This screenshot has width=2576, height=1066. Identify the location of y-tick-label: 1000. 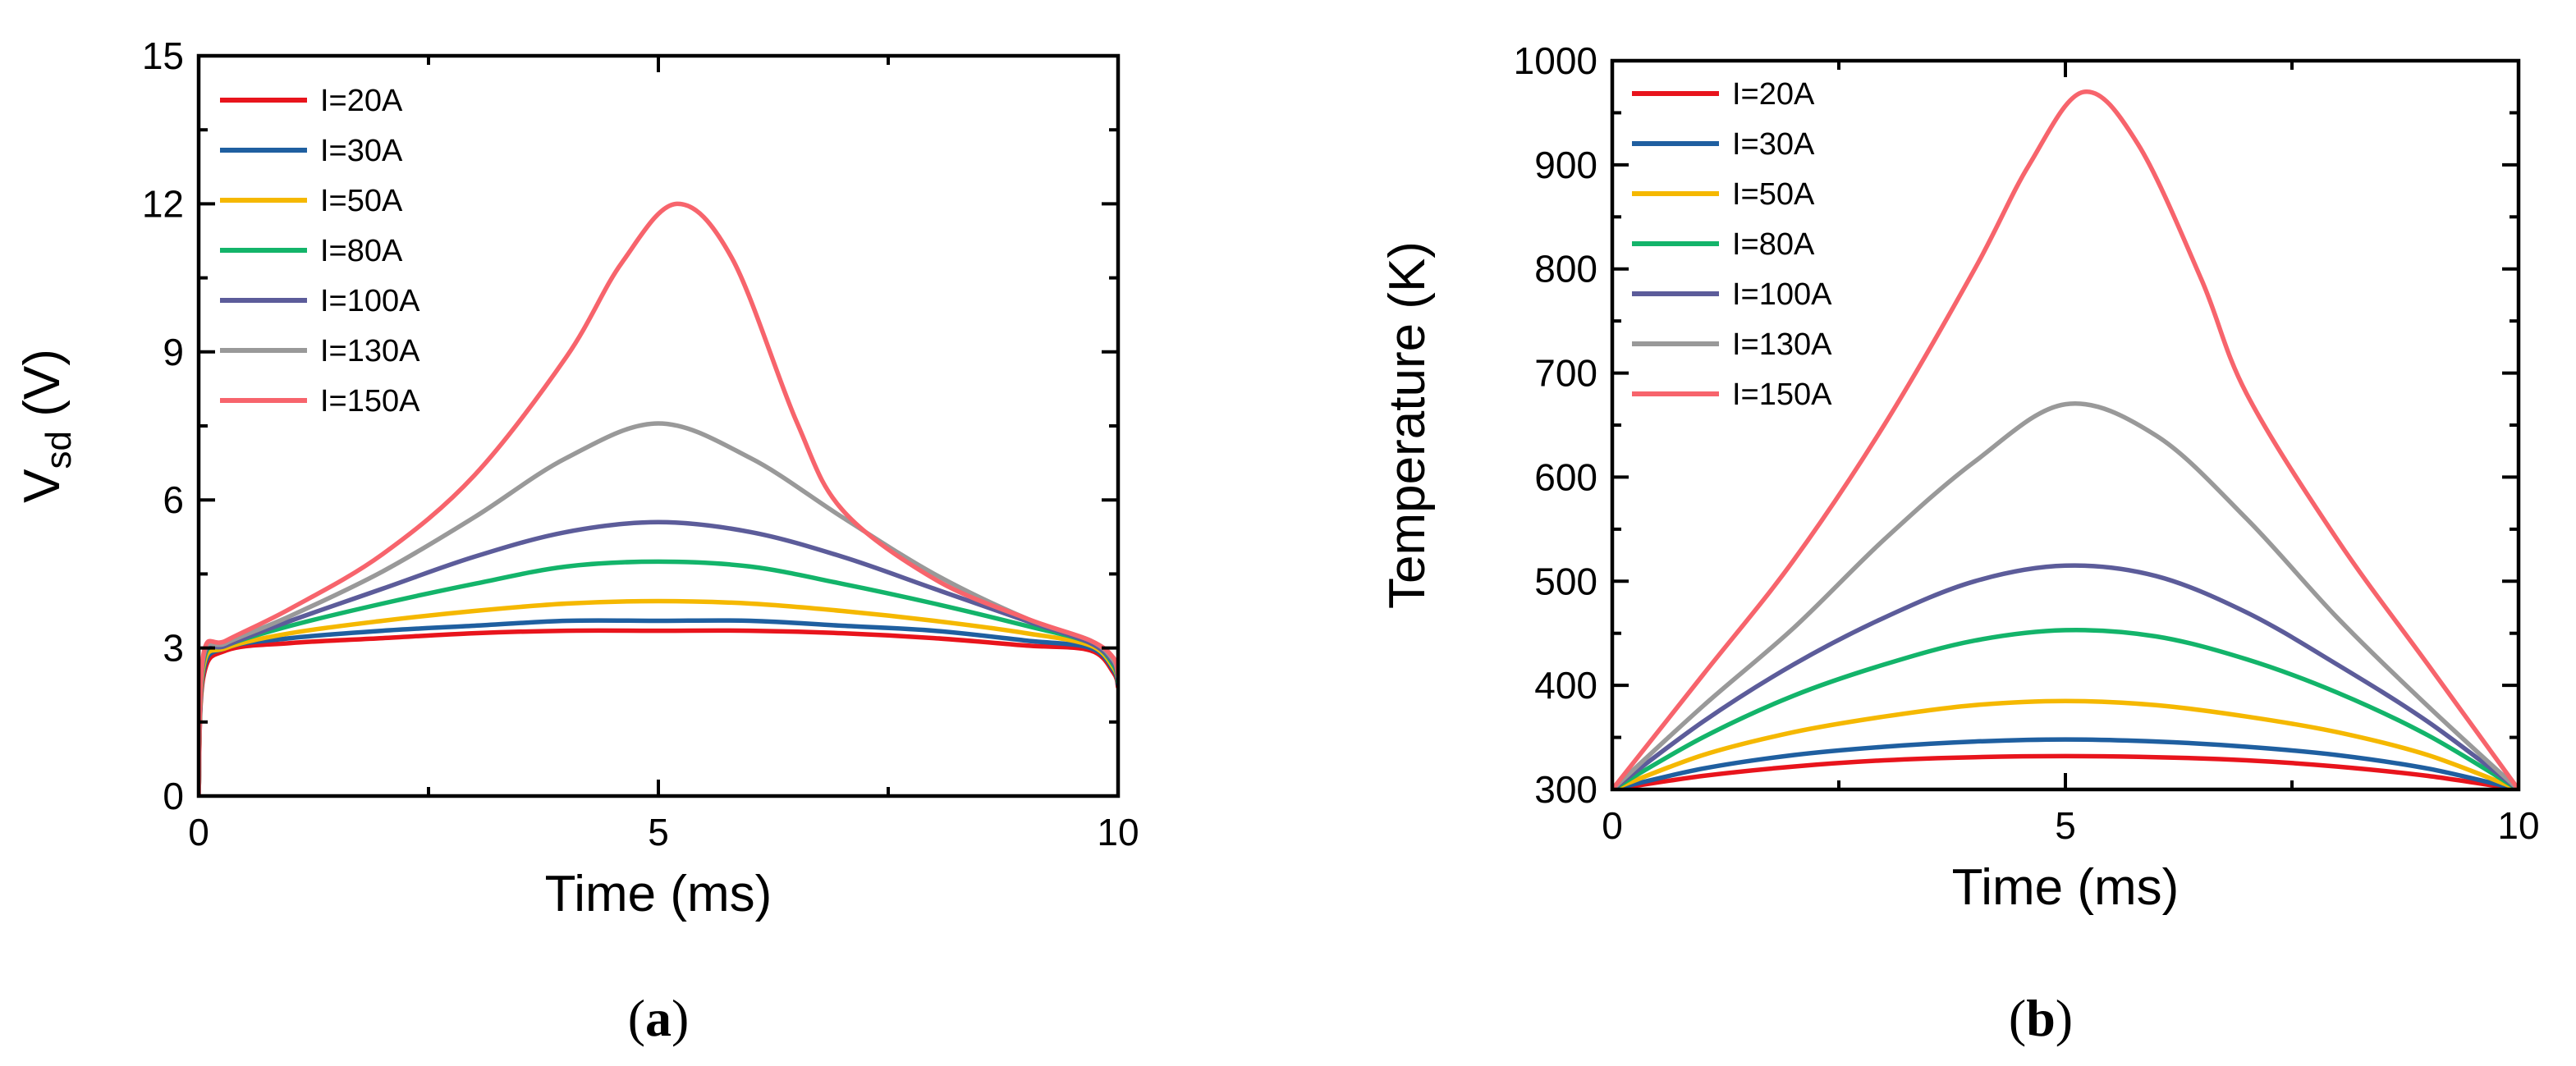
(1556, 61).